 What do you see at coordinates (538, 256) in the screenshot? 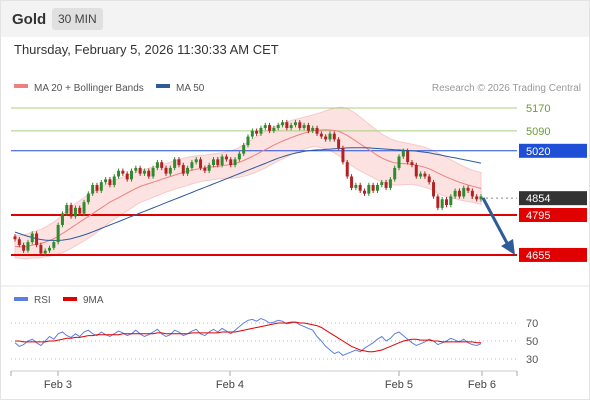
I see `level-label-4655: 4655` at bounding box center [538, 256].